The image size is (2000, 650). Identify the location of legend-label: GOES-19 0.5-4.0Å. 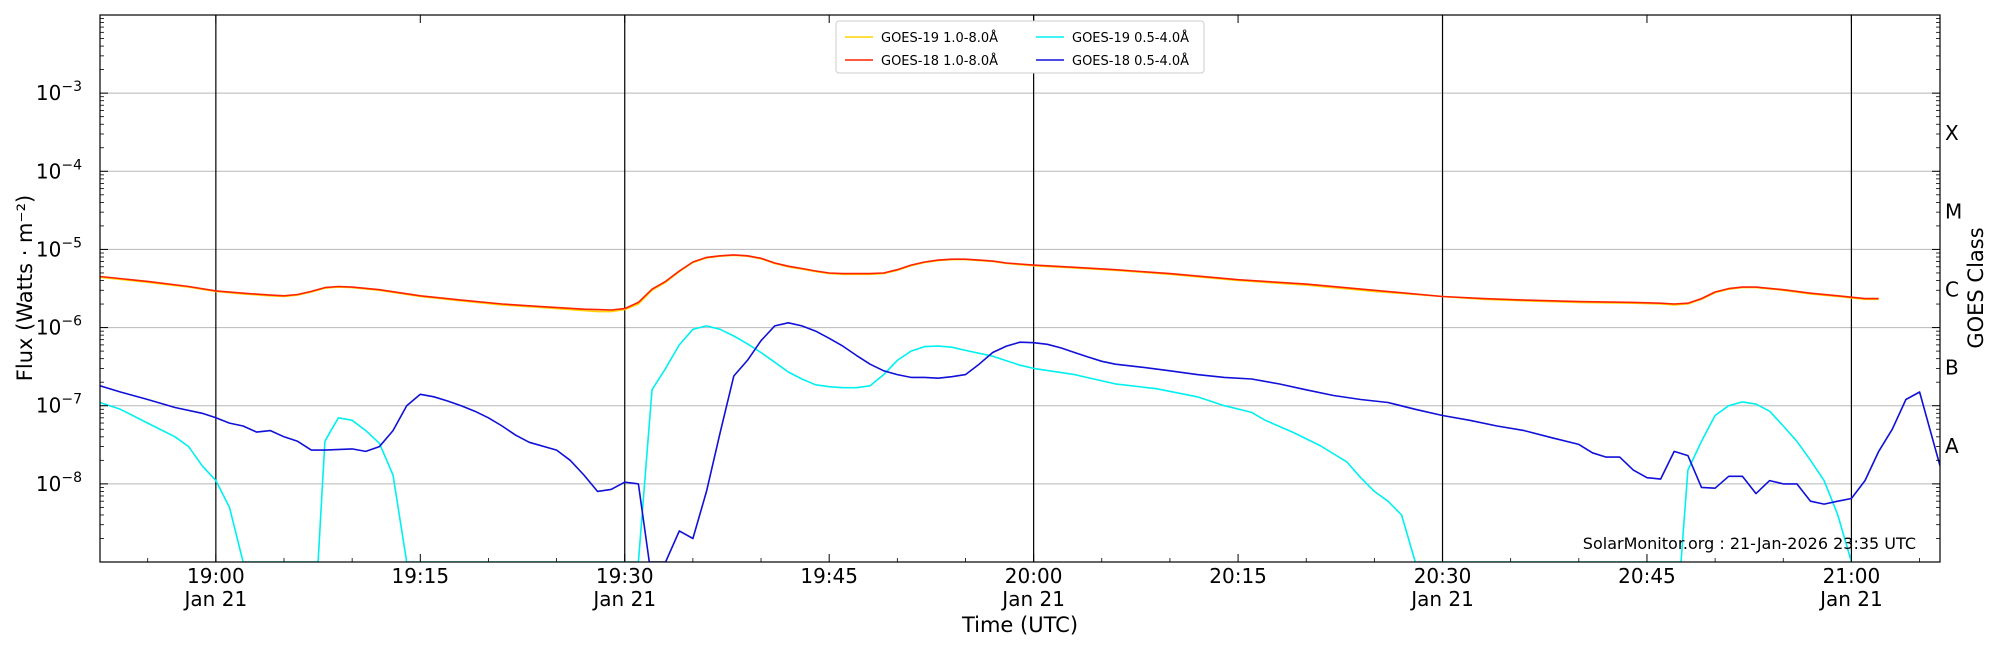
(1130, 38).